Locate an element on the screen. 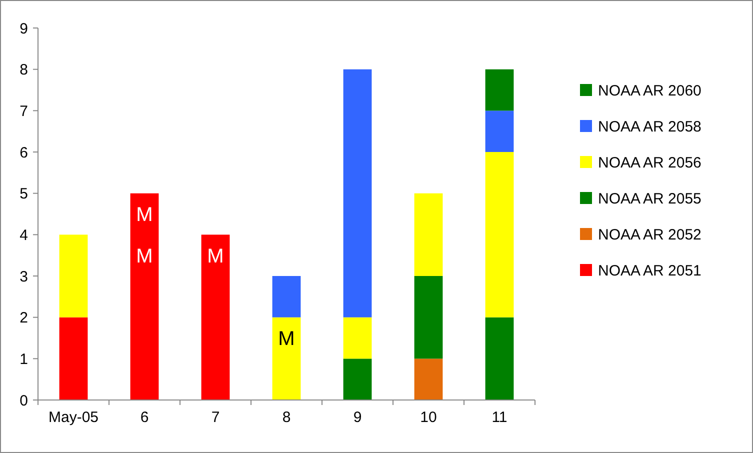 The height and width of the screenshot is (453, 753). x-tick-label: May-05 is located at coordinates (73, 417).